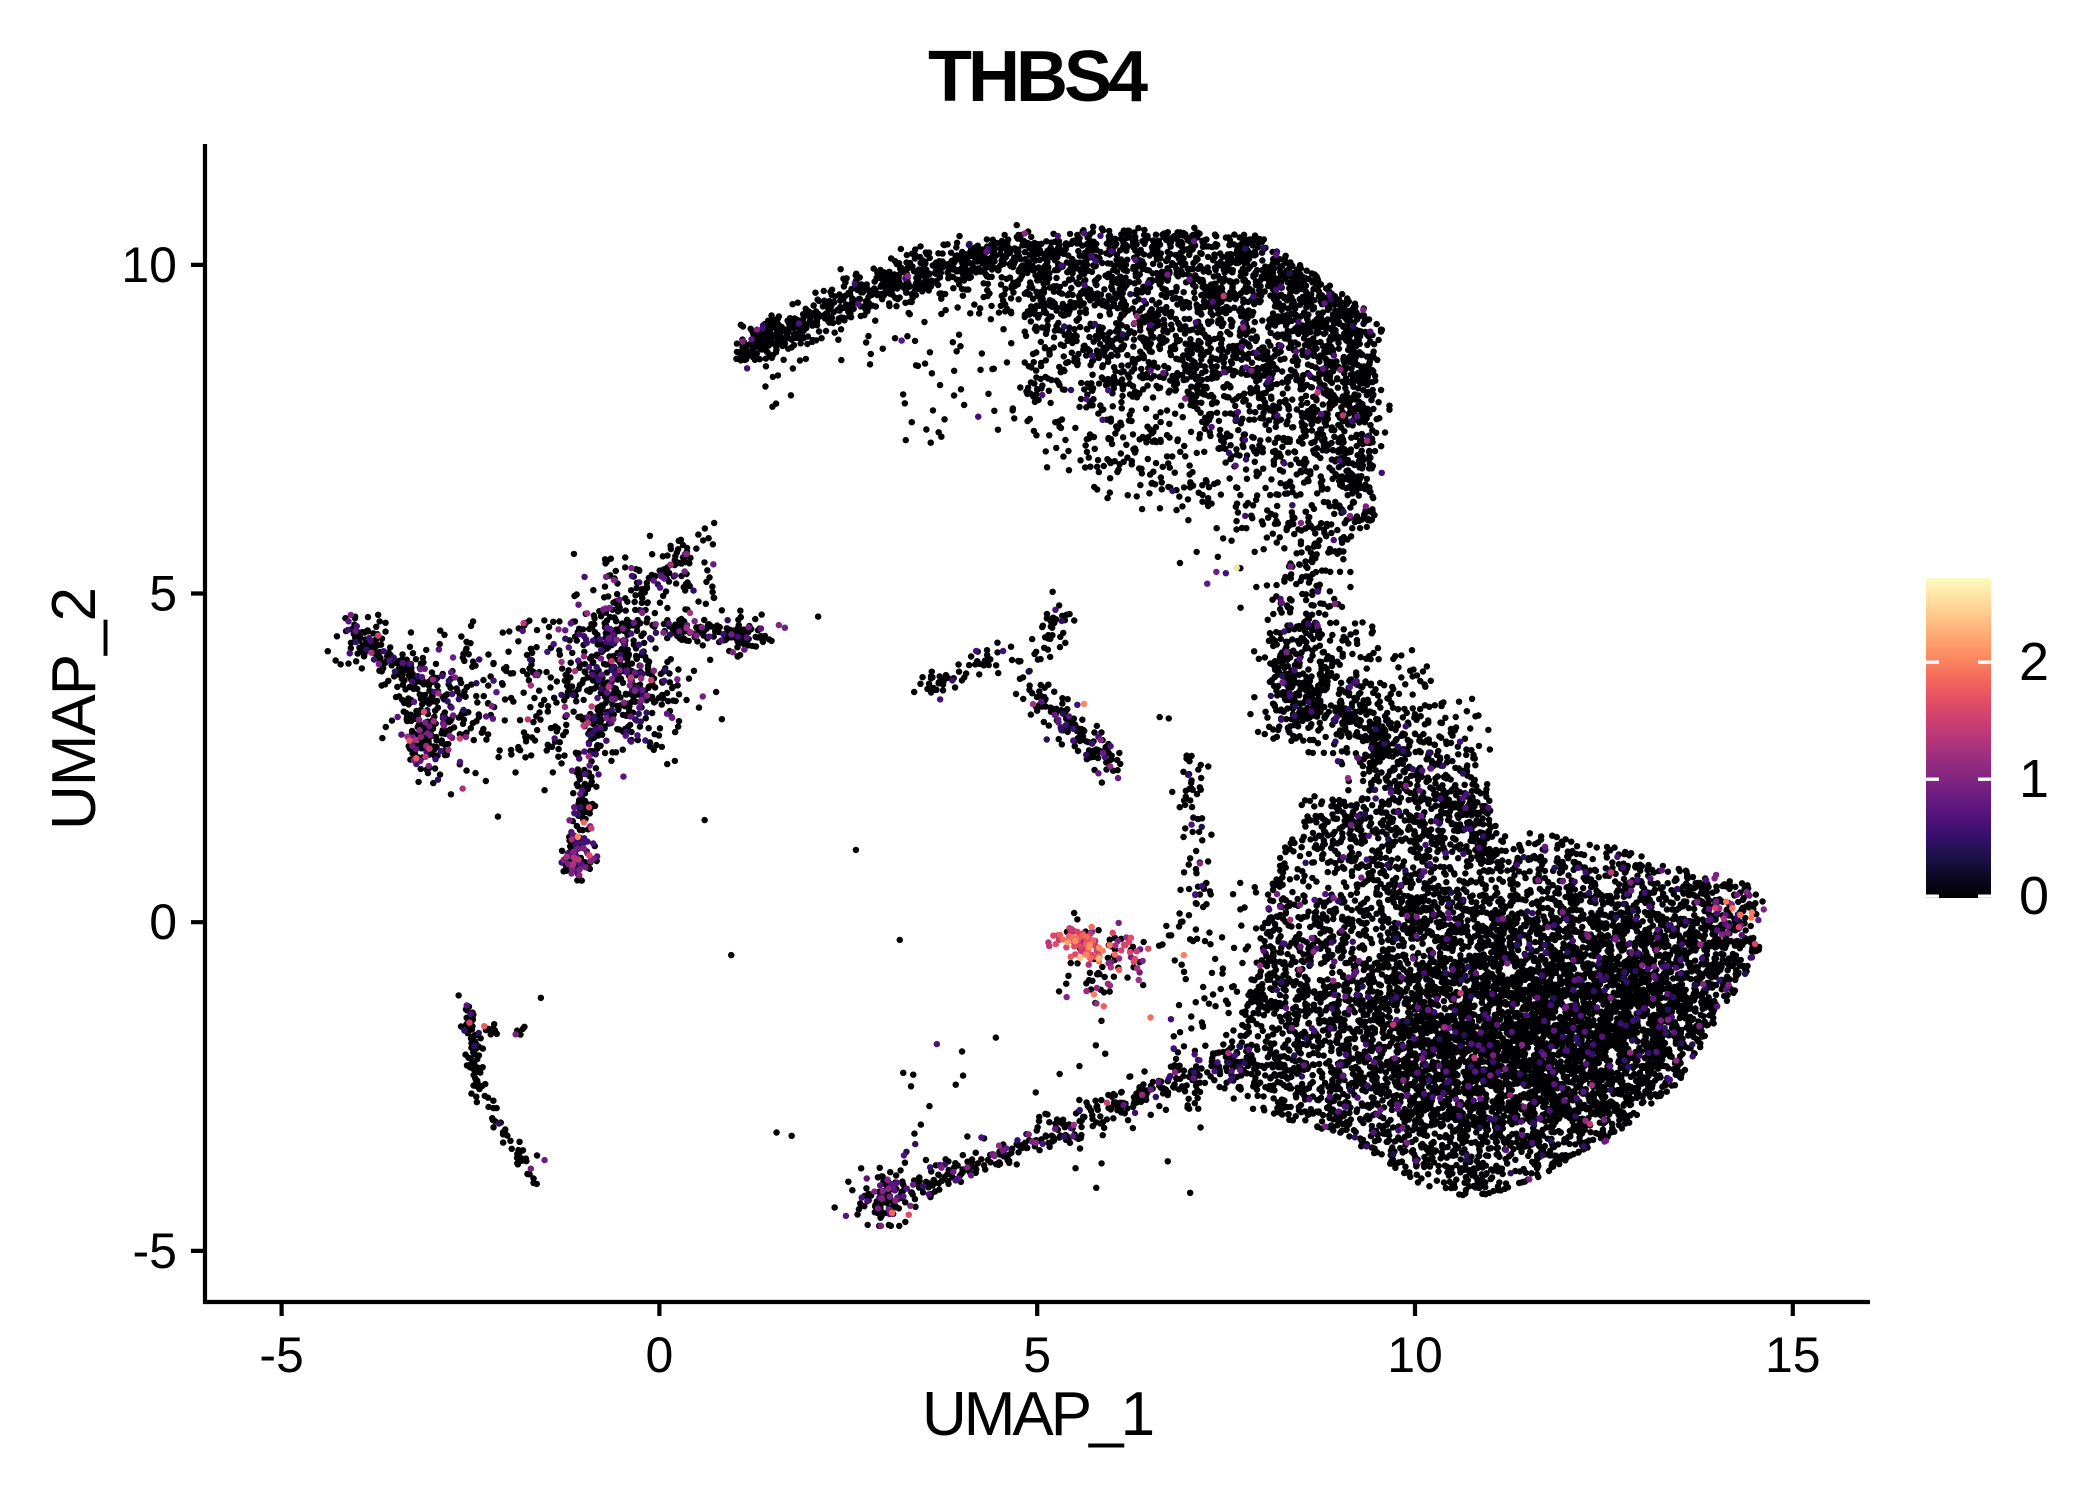 This screenshot has height=1500, width=2100. Describe the element at coordinates (1037, 1414) in the screenshot. I see `svg-text: UMAP_1` at that location.